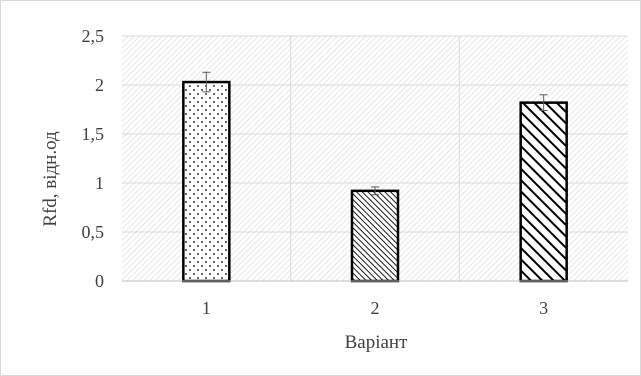 Image resolution: width=641 pixels, height=376 pixels. Describe the element at coordinates (93, 134) in the screenshot. I see `y-tick-label: 1,5` at that location.